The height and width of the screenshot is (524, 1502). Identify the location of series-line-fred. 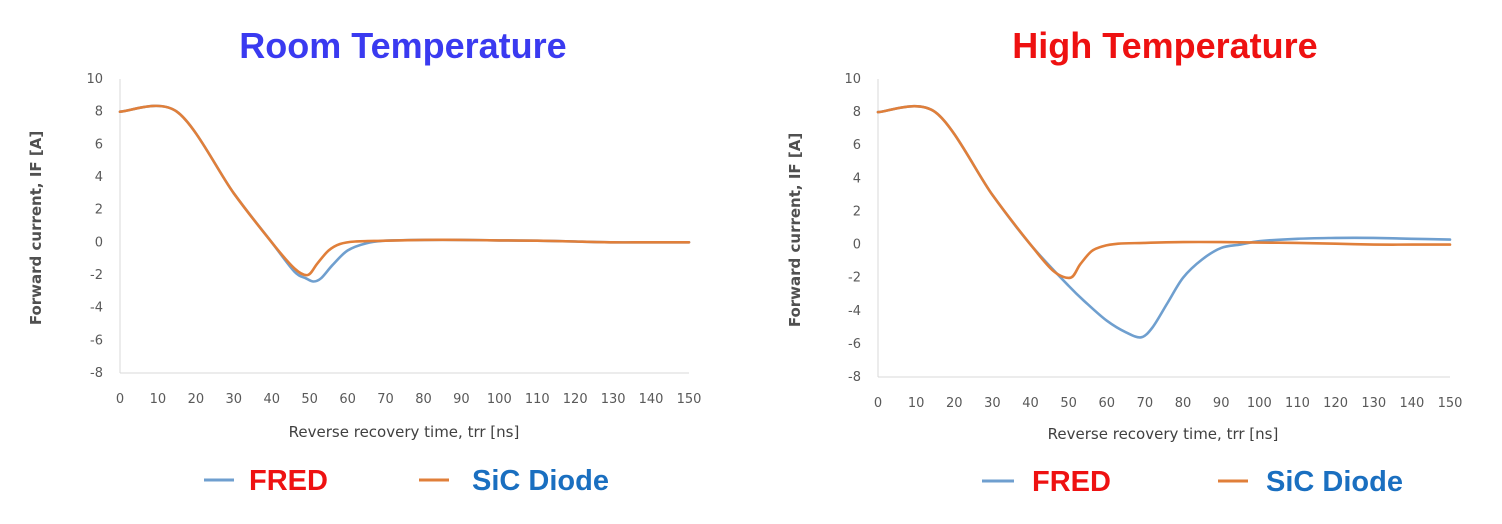
(404, 193).